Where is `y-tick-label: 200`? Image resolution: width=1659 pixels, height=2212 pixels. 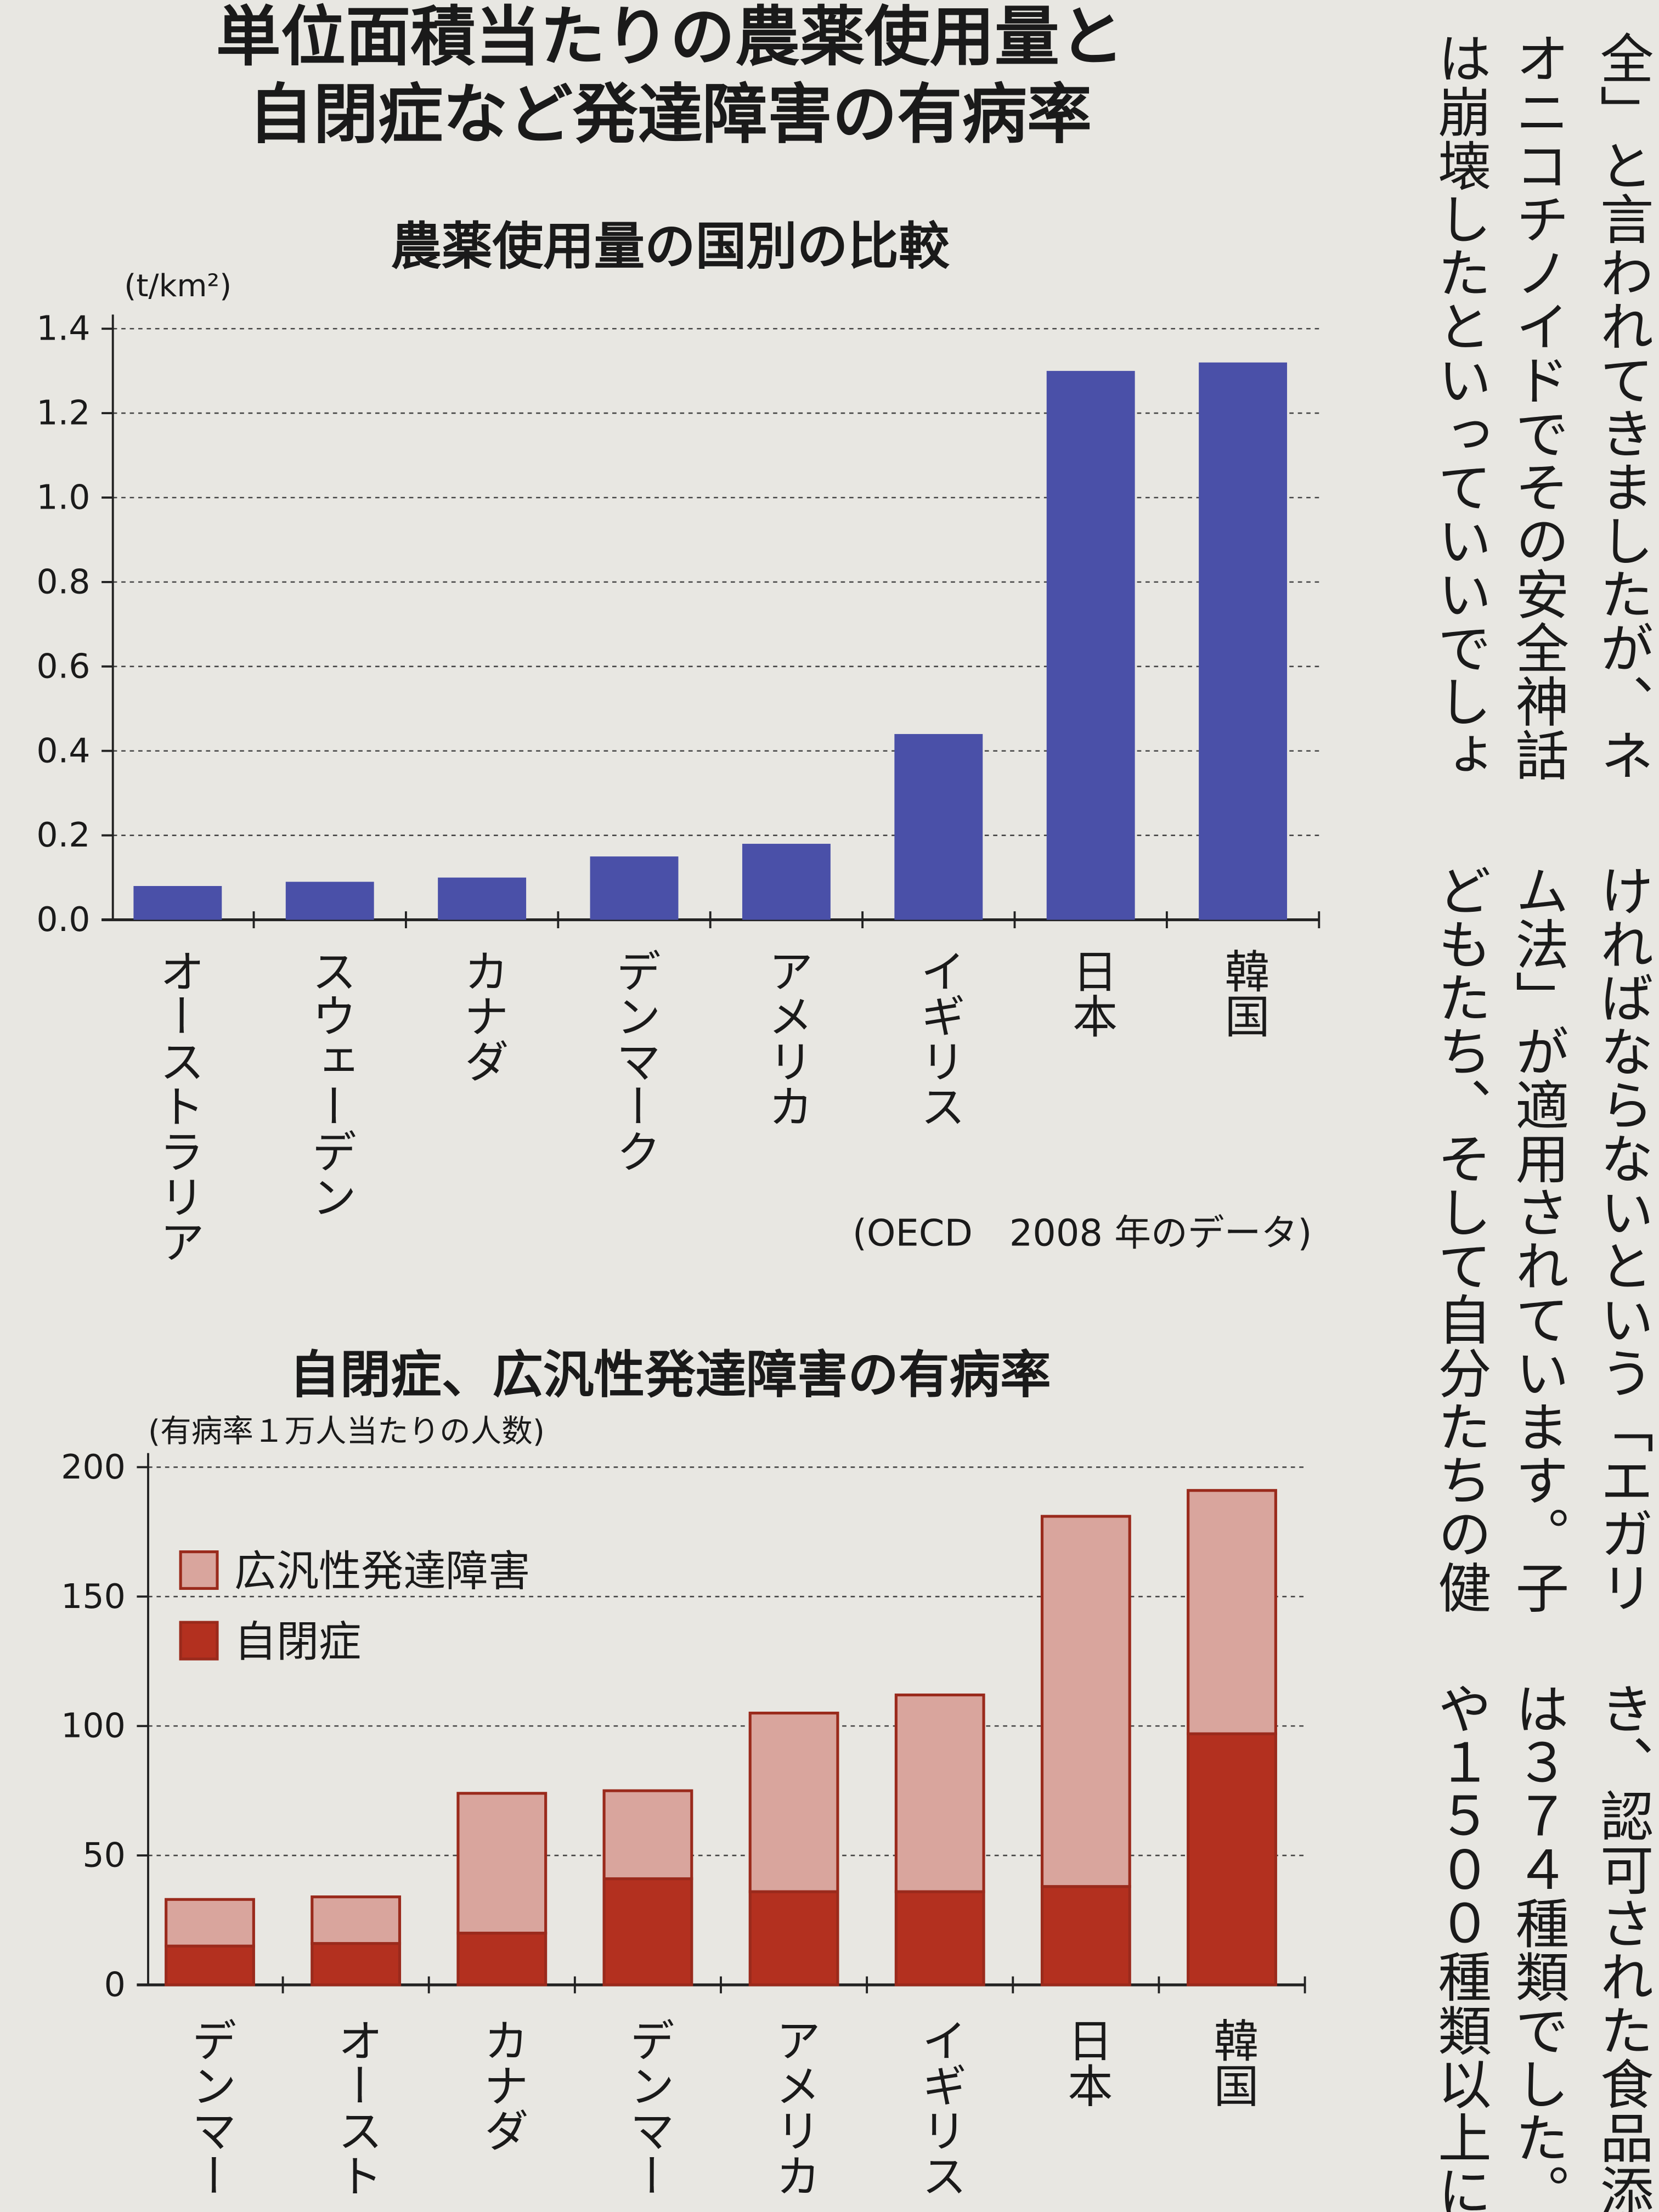 y-tick-label: 200 is located at coordinates (93, 1467).